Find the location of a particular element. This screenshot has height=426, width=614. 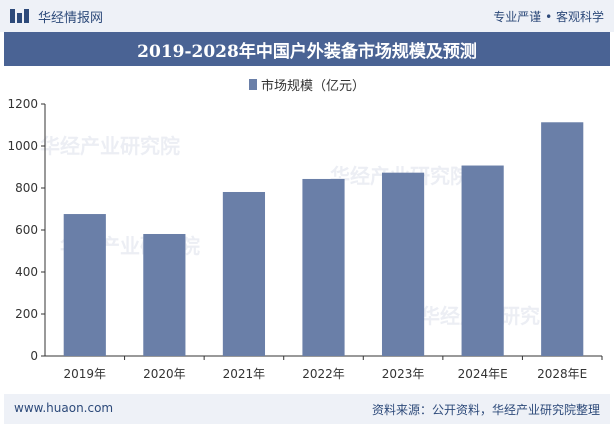

footer-bar: www.huaon.com 资料来源：公开资料，华经产业研究院整理 is located at coordinates (307, 409).